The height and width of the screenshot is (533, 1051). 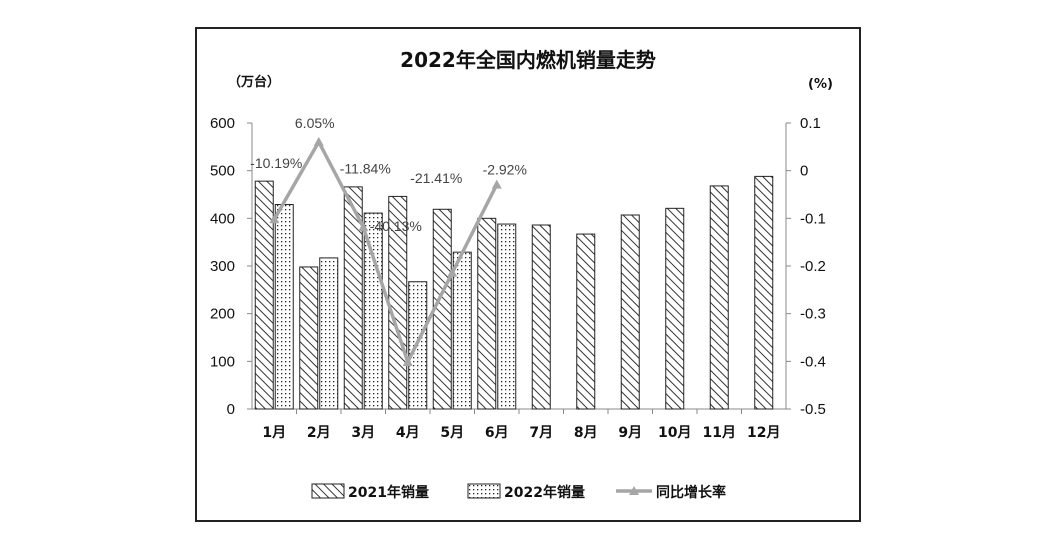 I want to click on growth-data-label: -2.92%, so click(x=505, y=170).